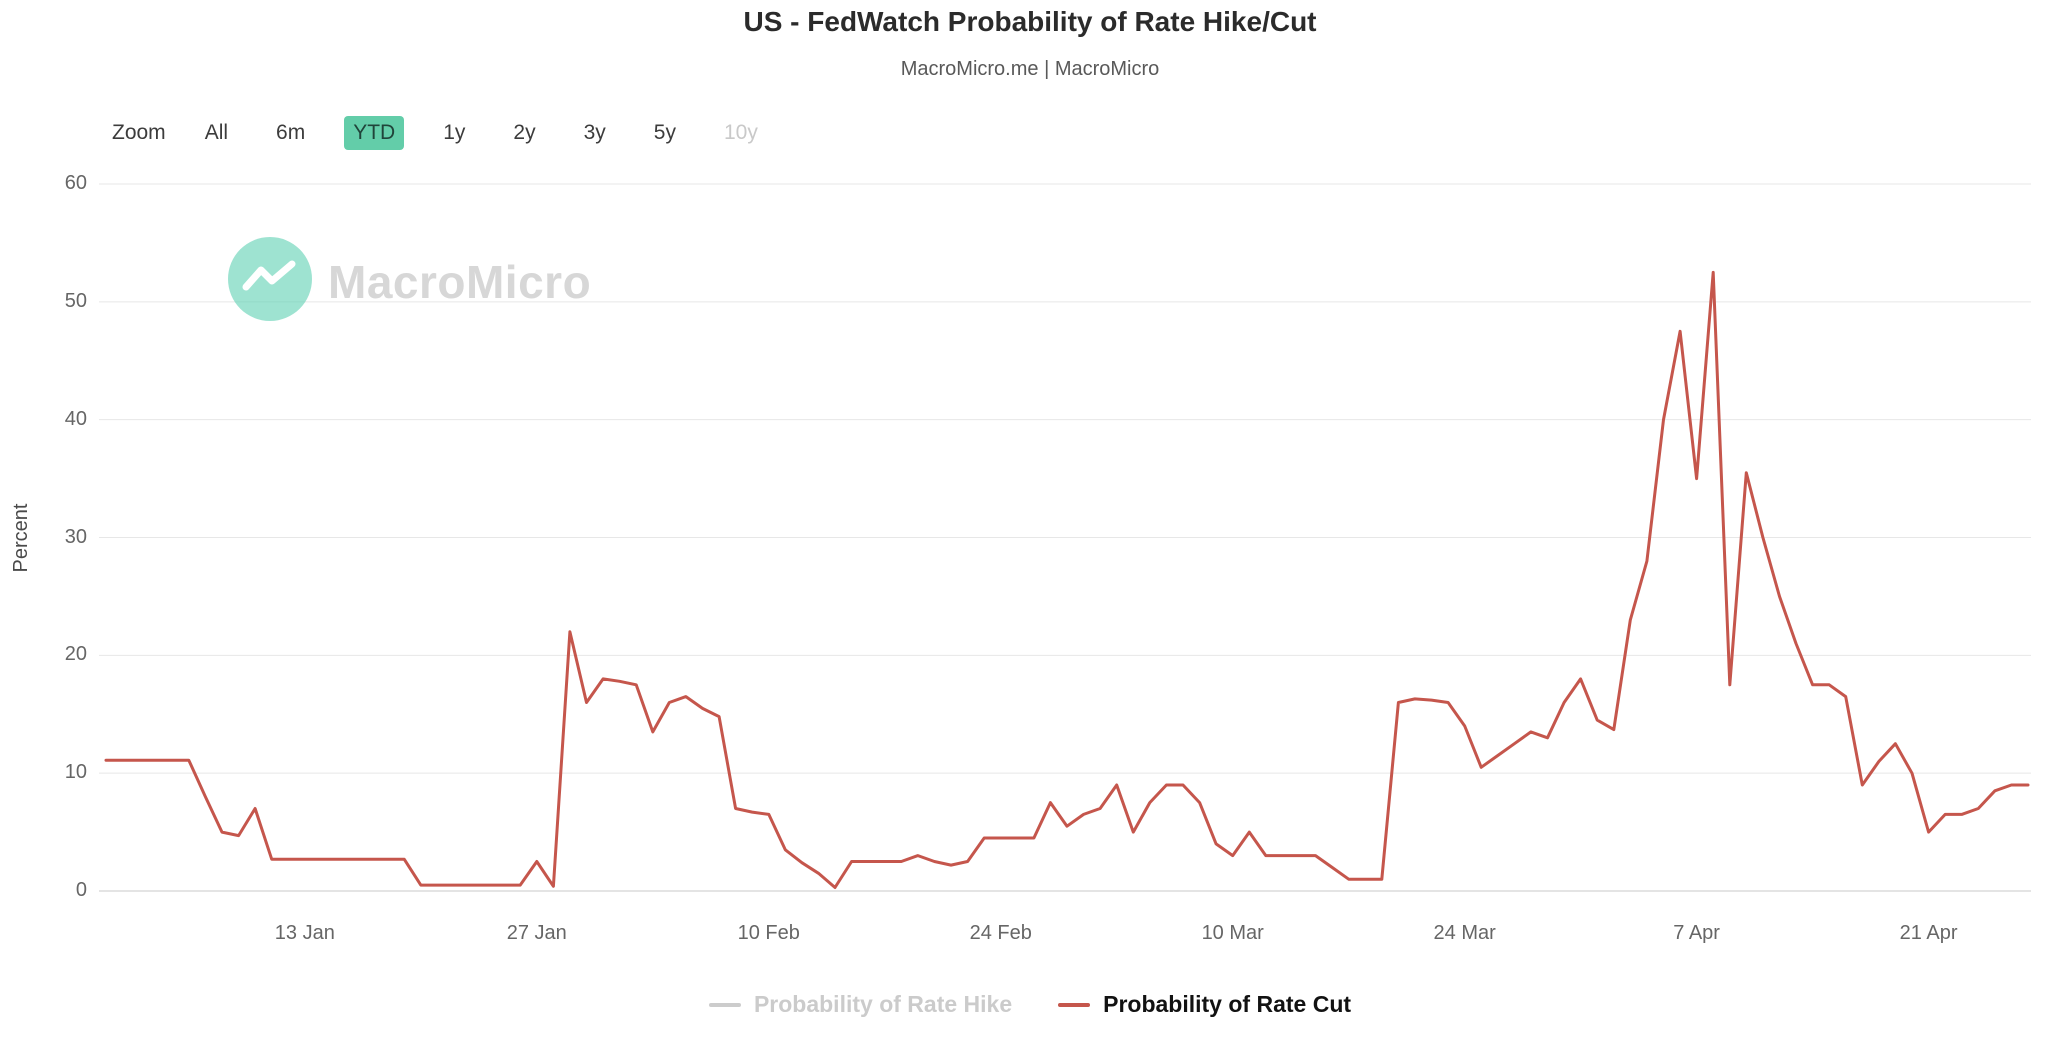 The height and width of the screenshot is (1042, 2060). I want to click on zoom-button-2y: 2y, so click(524, 132).